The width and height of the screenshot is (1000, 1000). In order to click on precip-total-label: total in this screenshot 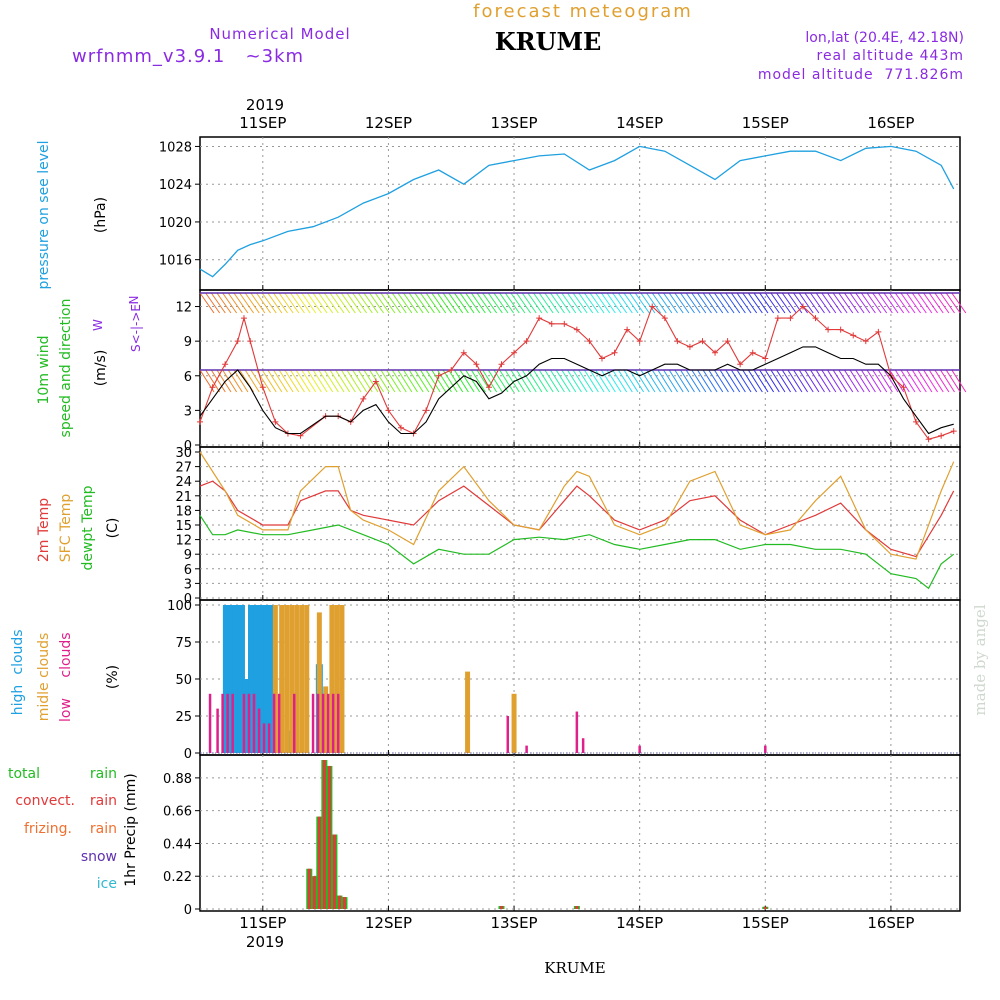, I will do `click(24, 774)`.